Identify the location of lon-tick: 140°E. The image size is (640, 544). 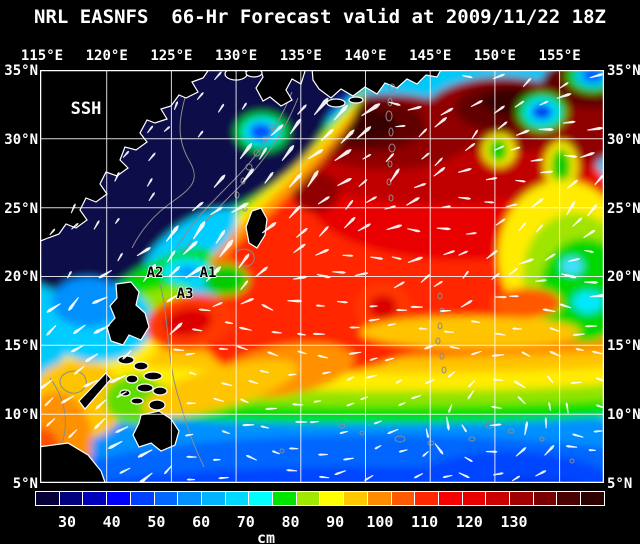
(365, 56).